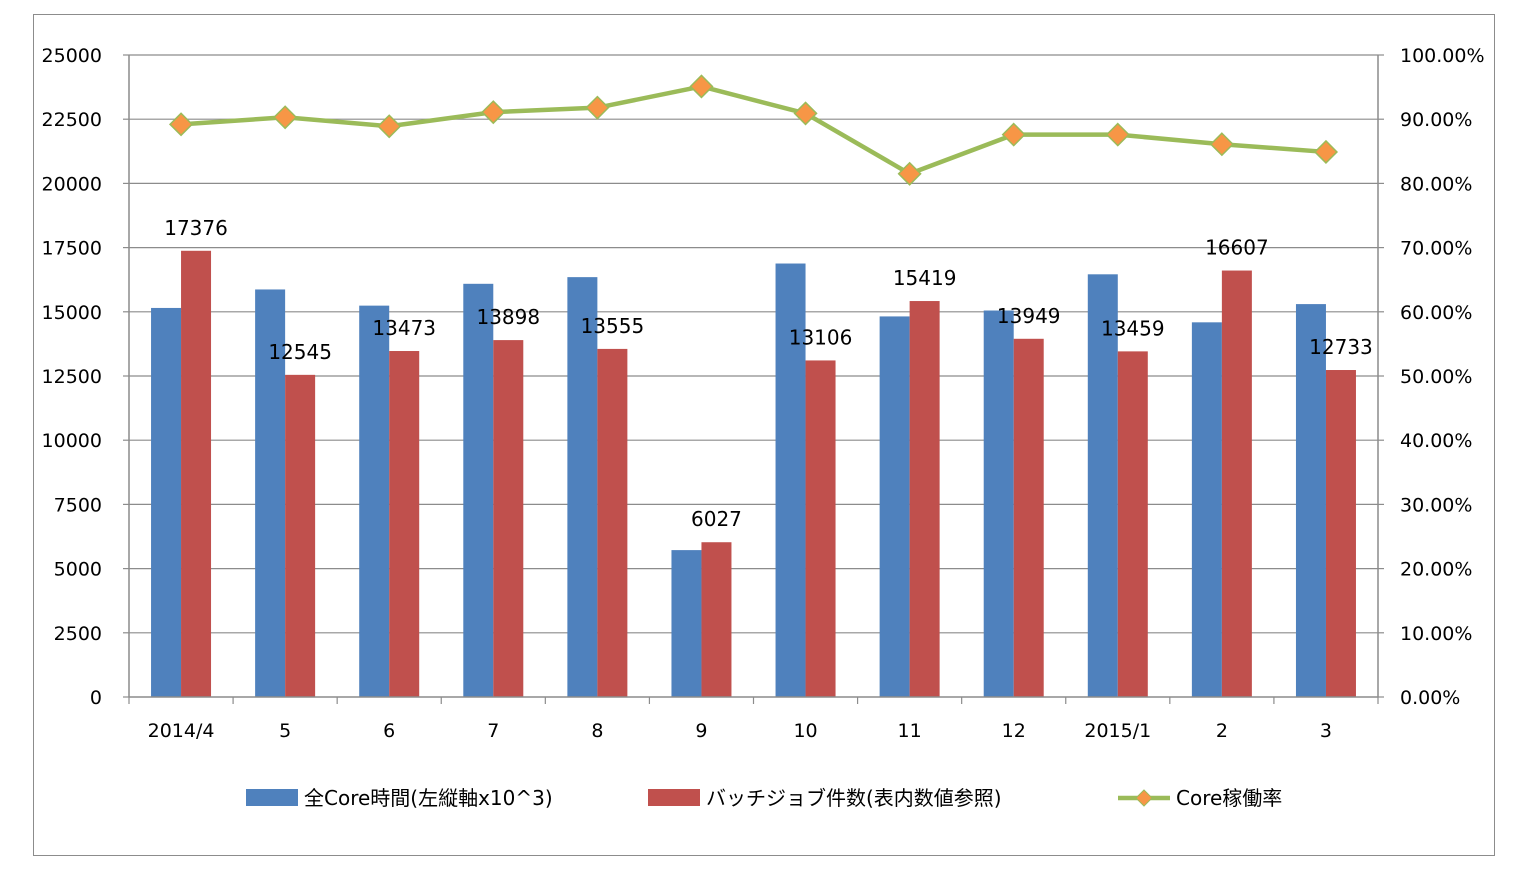 The height and width of the screenshot is (890, 1534). I want to click on batch-job-data-label: 13898, so click(508, 317).